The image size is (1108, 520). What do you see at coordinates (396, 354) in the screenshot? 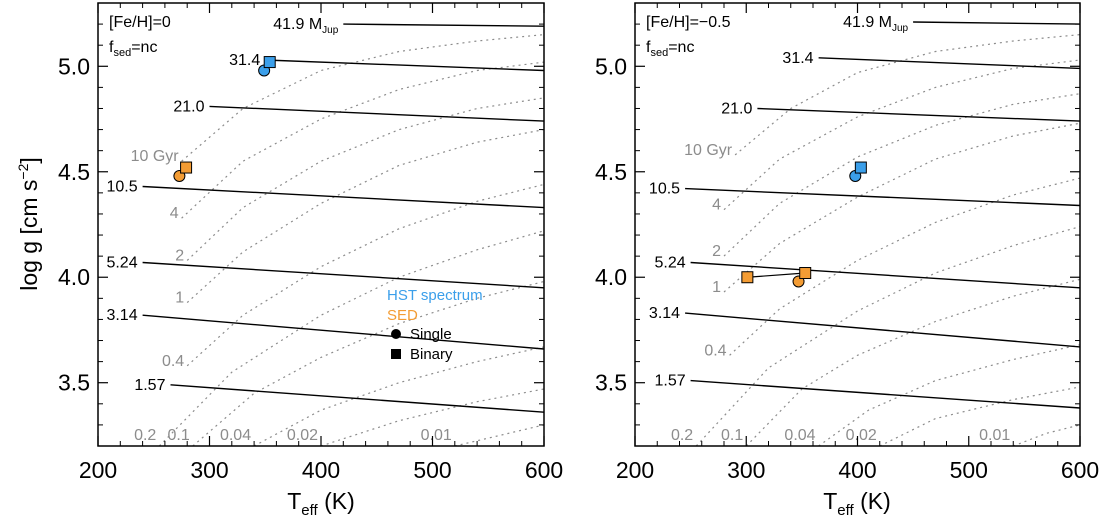
I see `legend-binary-marker-icon` at bounding box center [396, 354].